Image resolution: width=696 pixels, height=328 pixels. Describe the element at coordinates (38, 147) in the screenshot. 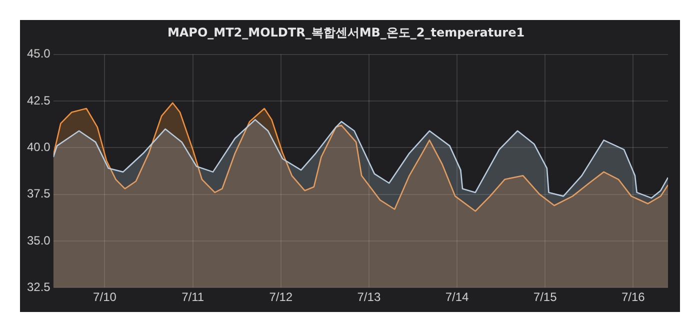

I see `y-tick-label: 40.0` at that location.